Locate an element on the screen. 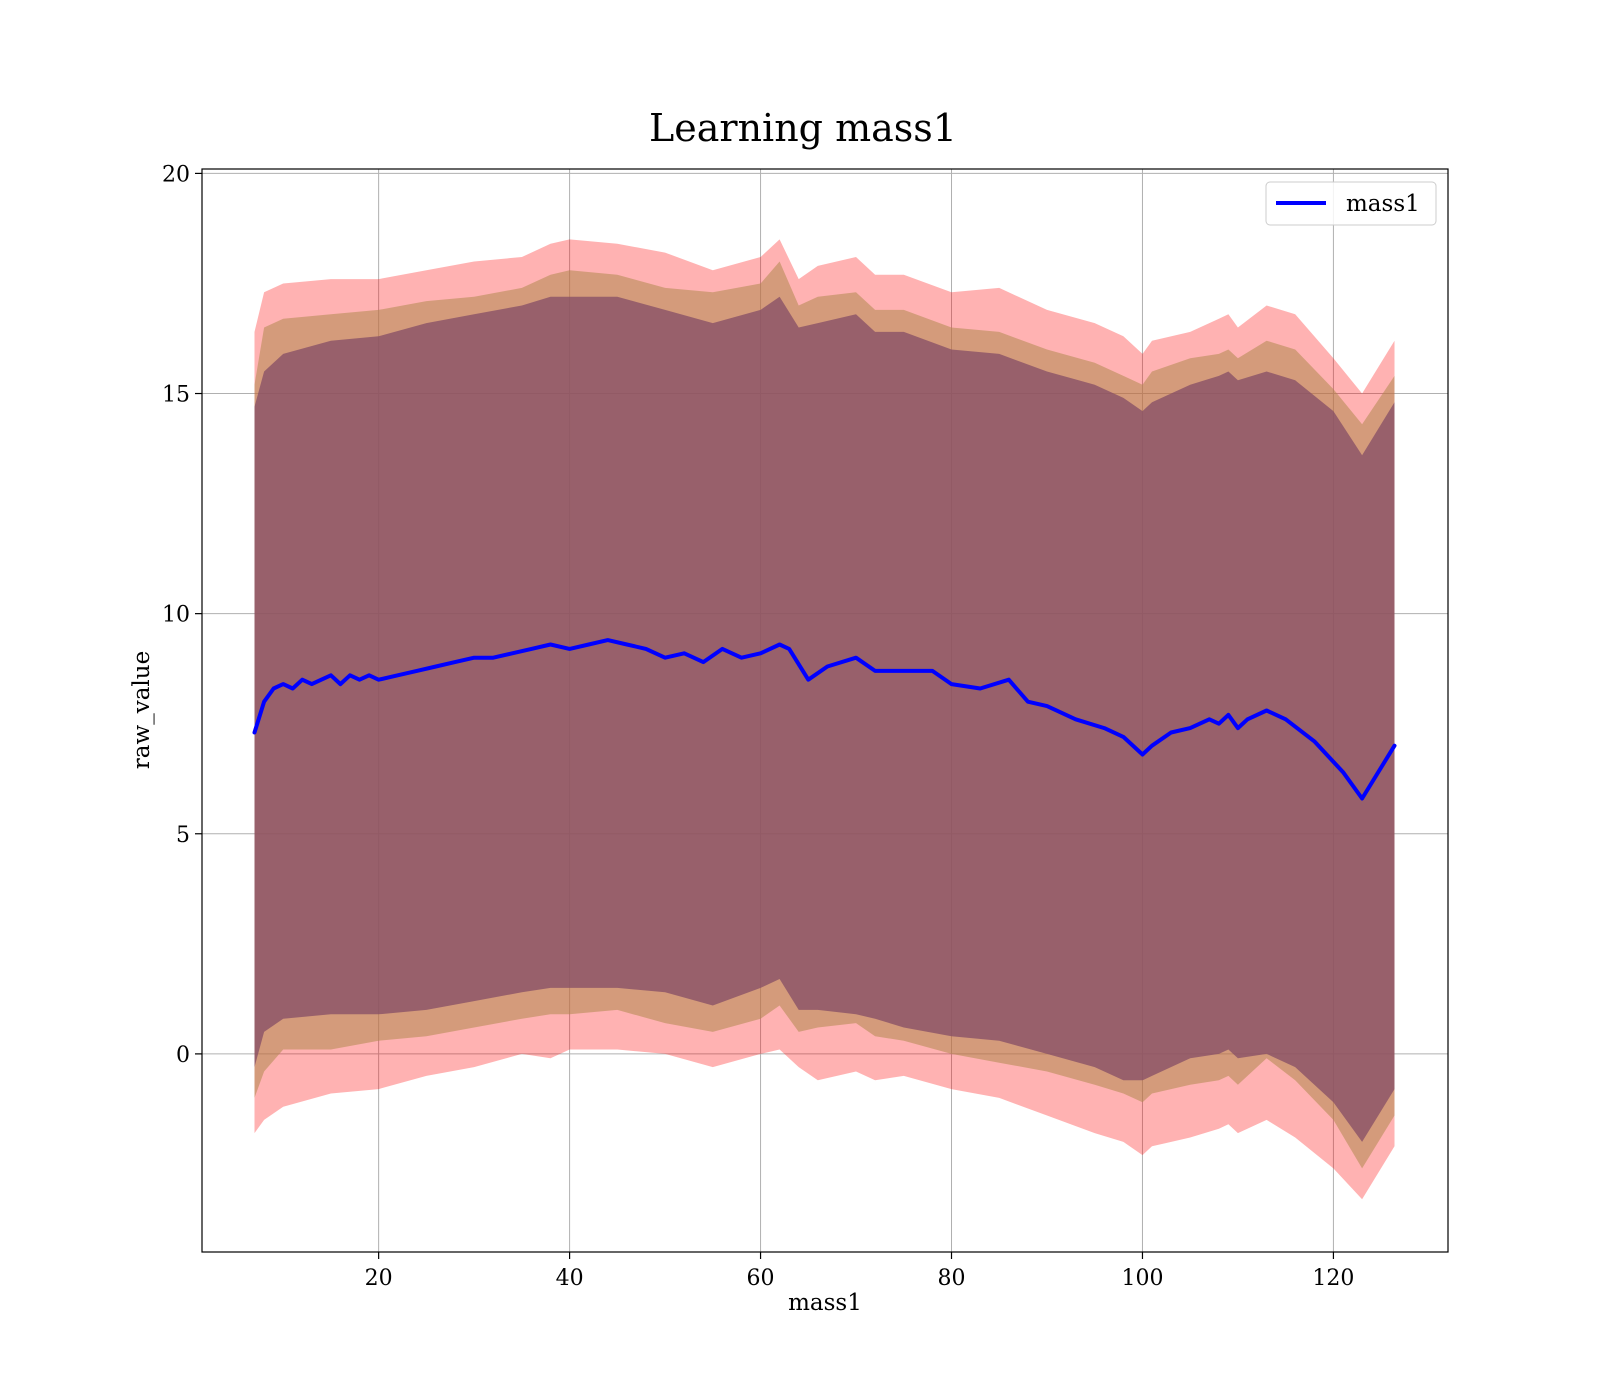  series-line-mass1 is located at coordinates (824, 719).